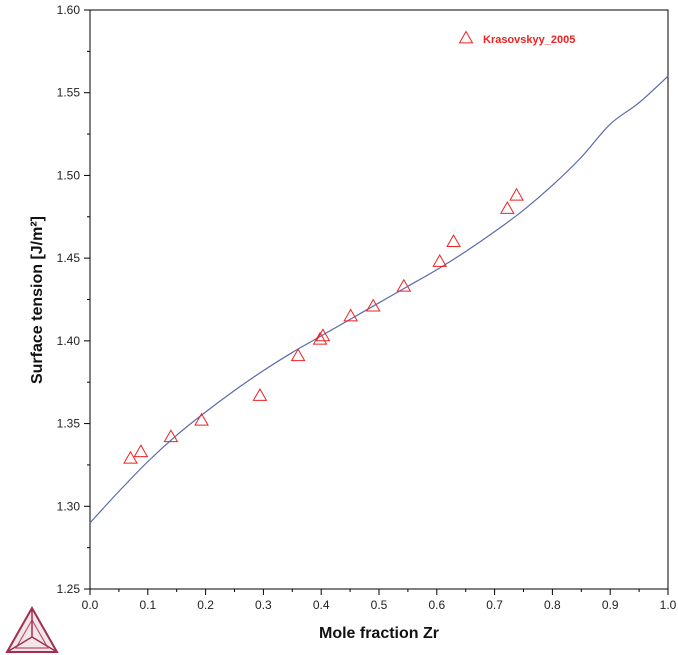  What do you see at coordinates (32, 630) in the screenshot?
I see `thermo-calc-logo-icon` at bounding box center [32, 630].